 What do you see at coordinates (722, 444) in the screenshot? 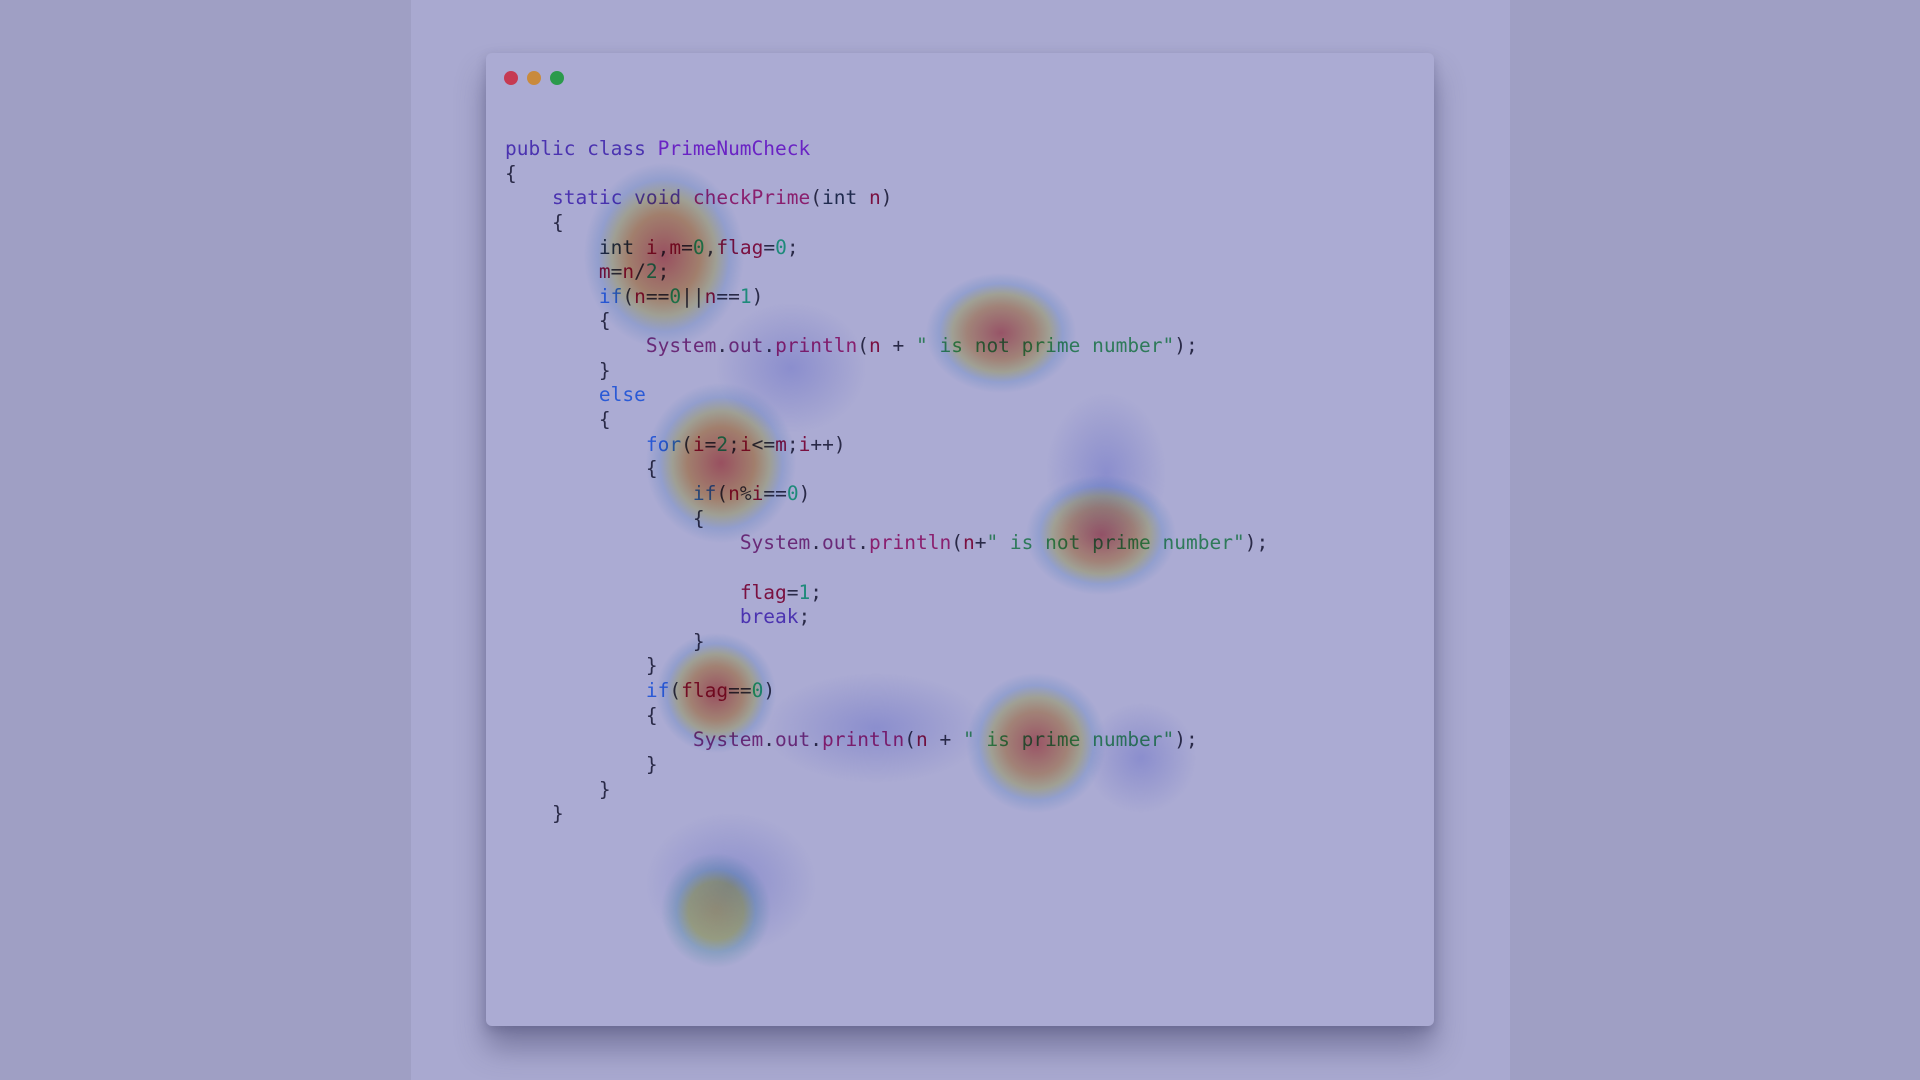
I see `code-token: 2` at bounding box center [722, 444].